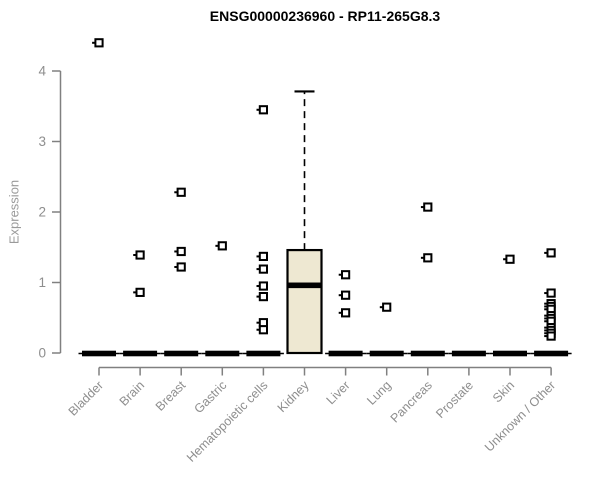 The image size is (600, 500). I want to click on zero-box-bladder, so click(99, 353).